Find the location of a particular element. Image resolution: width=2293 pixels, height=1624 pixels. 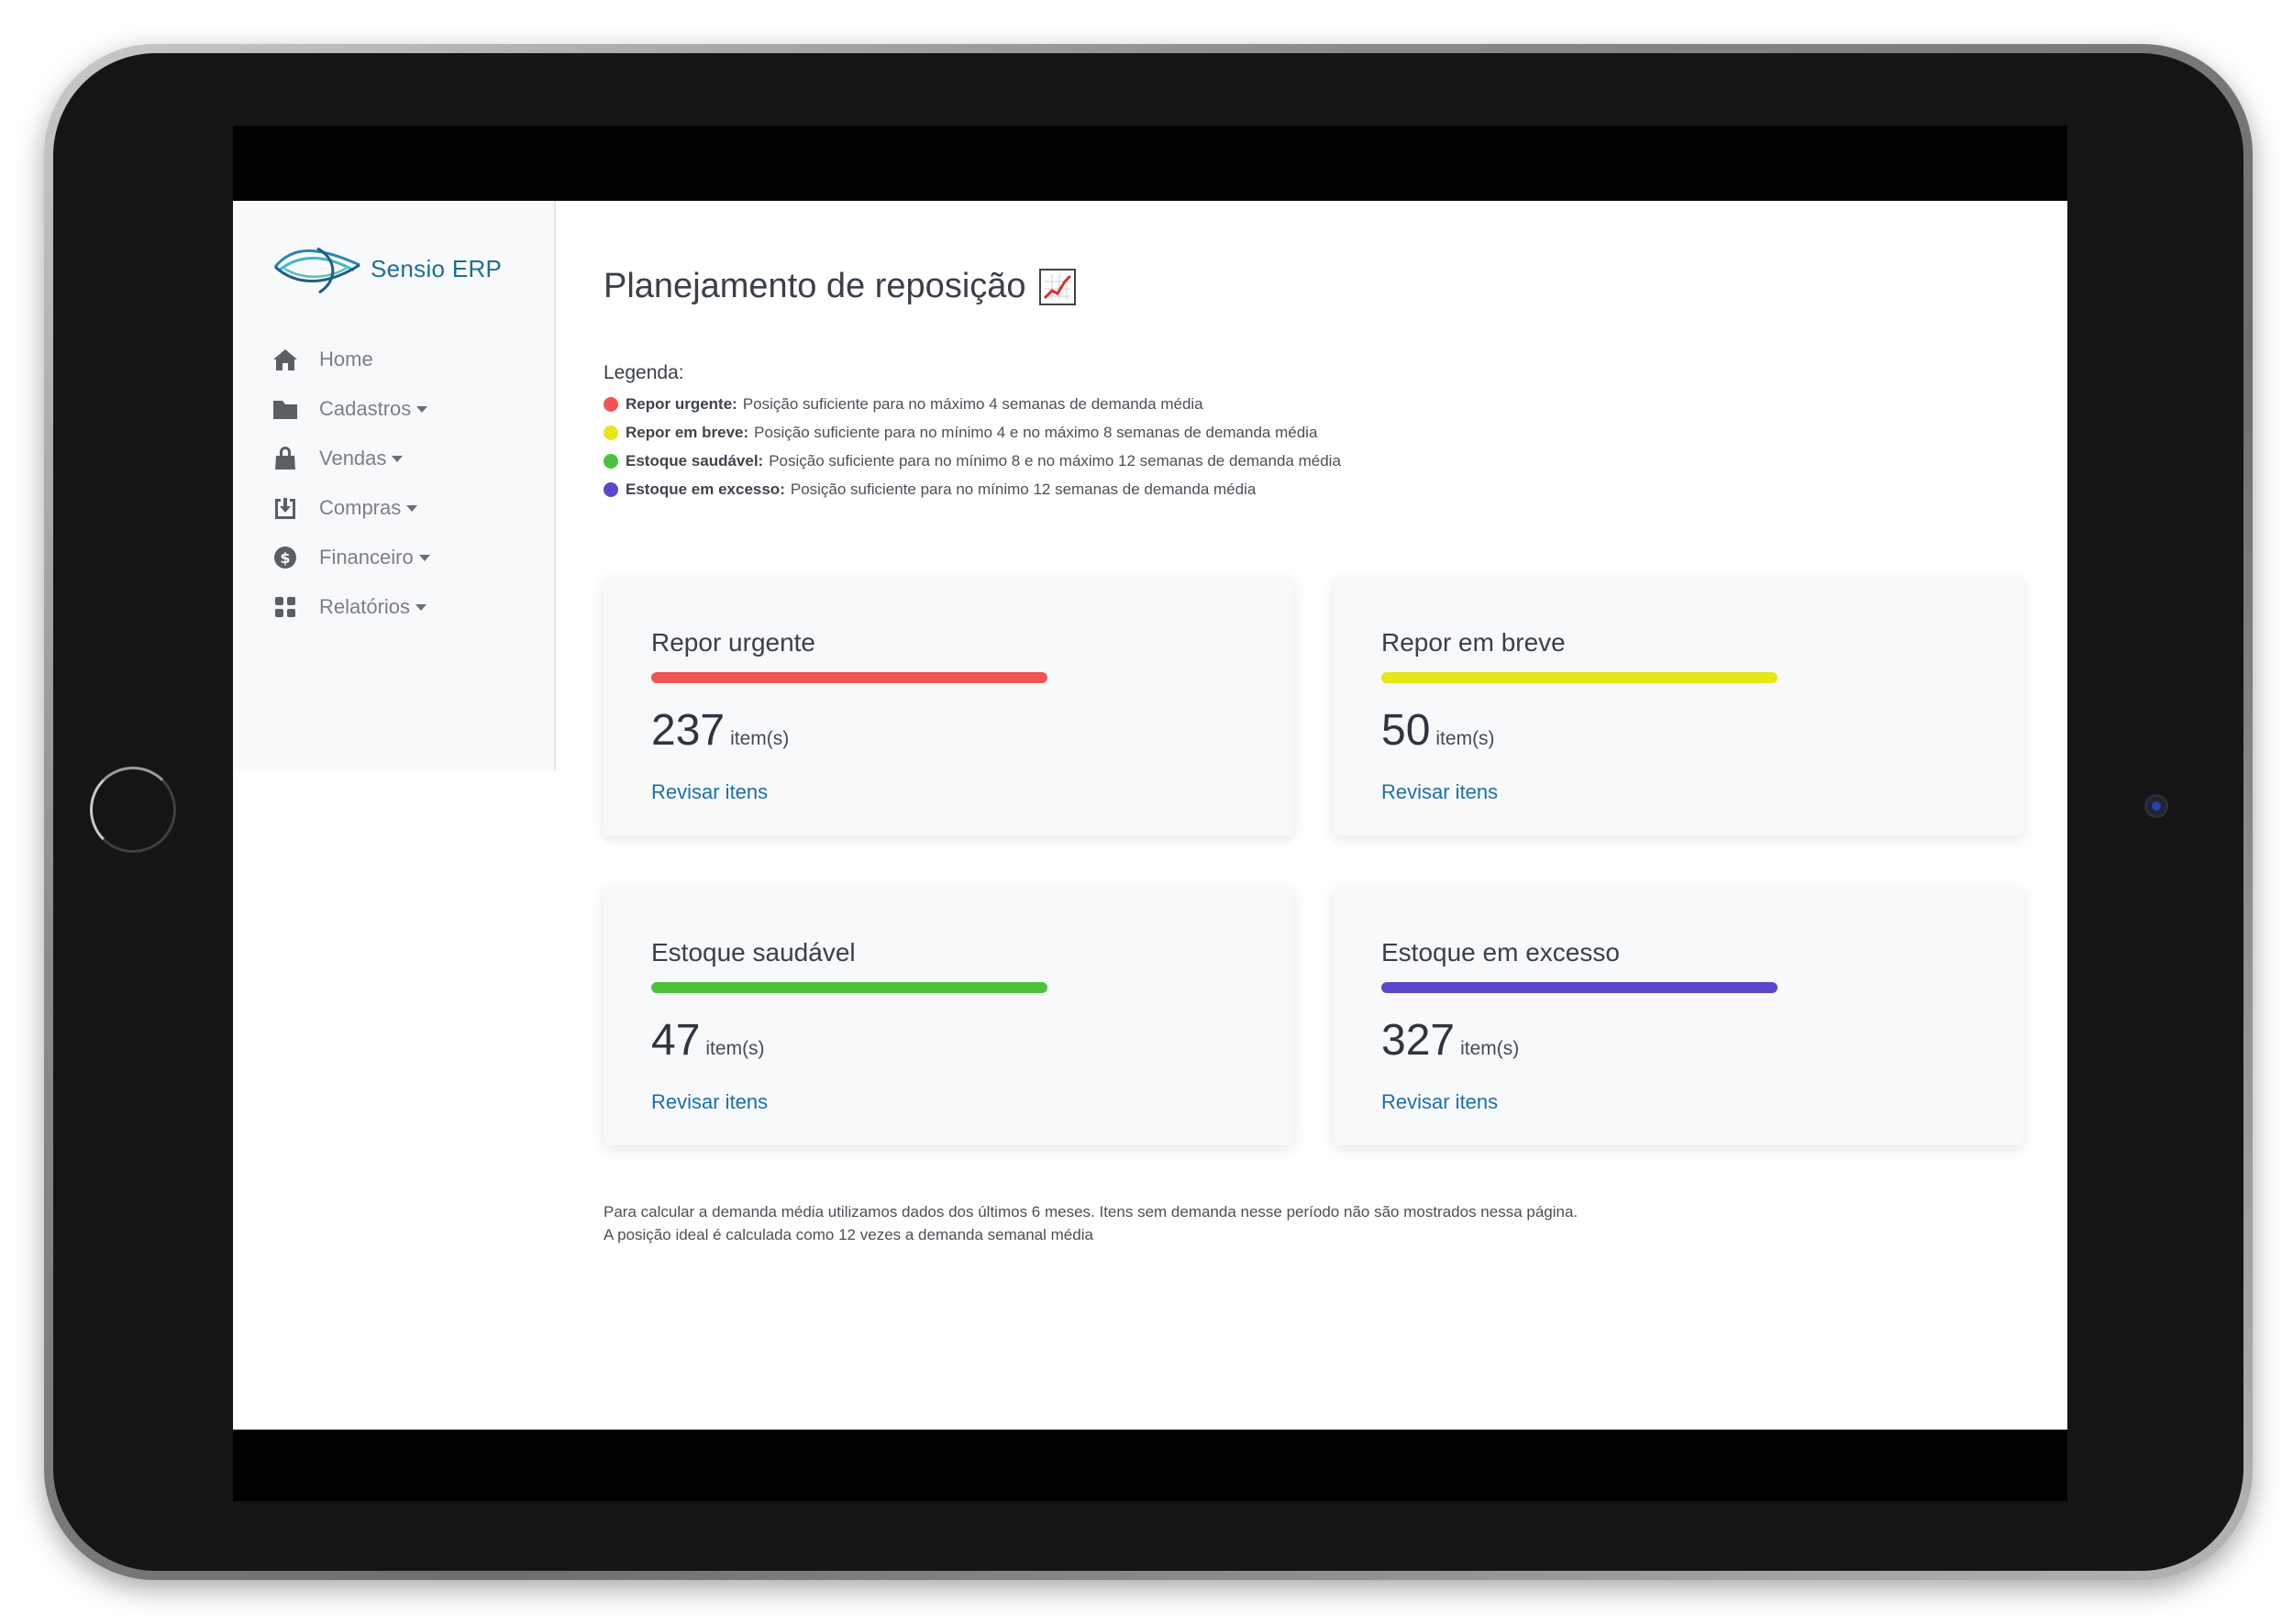

sidebar-item-label: Compras is located at coordinates (360, 507).